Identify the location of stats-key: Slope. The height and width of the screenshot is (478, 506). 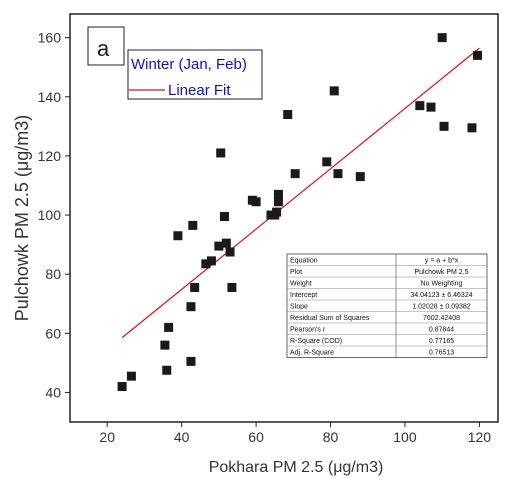
(299, 307).